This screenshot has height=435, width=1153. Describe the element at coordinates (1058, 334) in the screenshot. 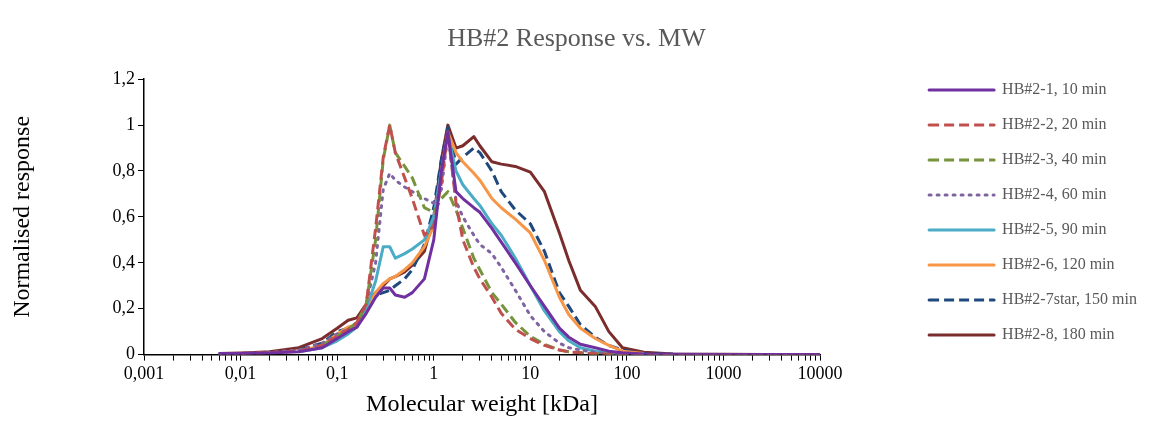

I see `legend-label: HB#2-8, 180 min` at that location.